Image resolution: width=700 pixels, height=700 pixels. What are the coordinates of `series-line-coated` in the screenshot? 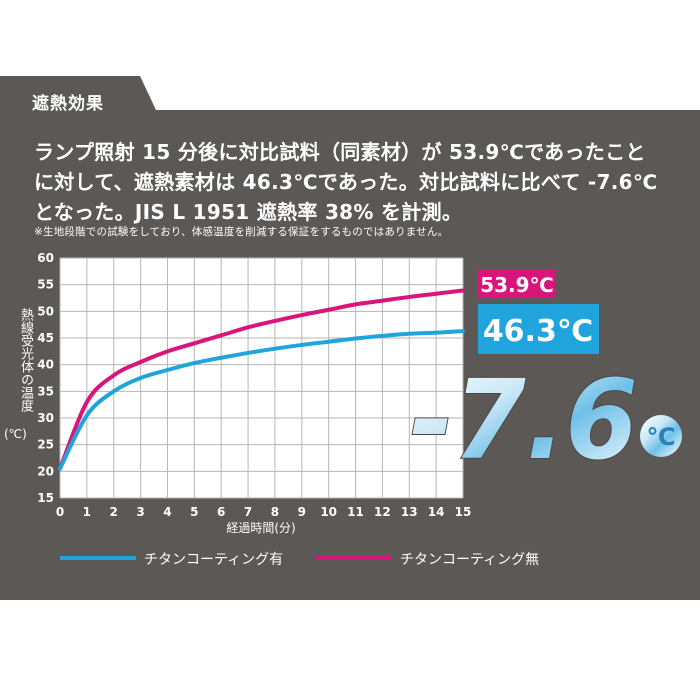 It's located at (261, 400).